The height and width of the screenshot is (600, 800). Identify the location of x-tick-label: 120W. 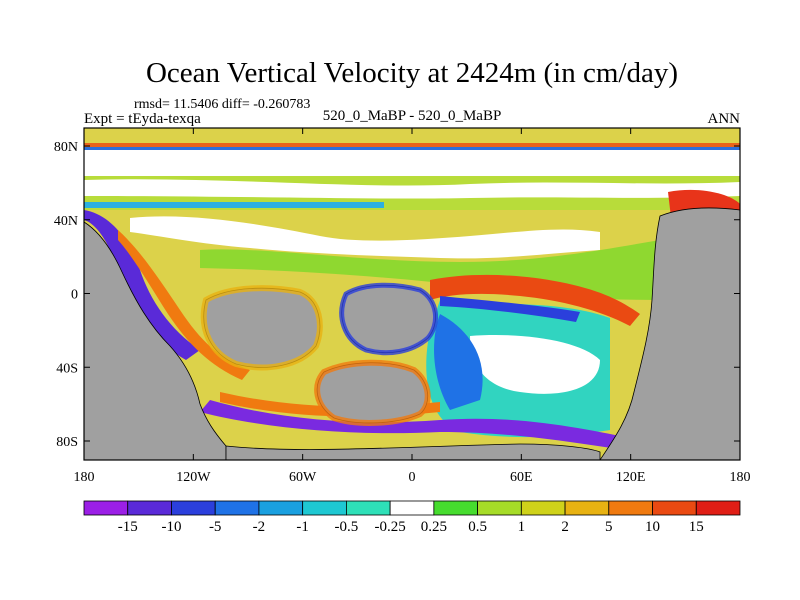
(193, 477).